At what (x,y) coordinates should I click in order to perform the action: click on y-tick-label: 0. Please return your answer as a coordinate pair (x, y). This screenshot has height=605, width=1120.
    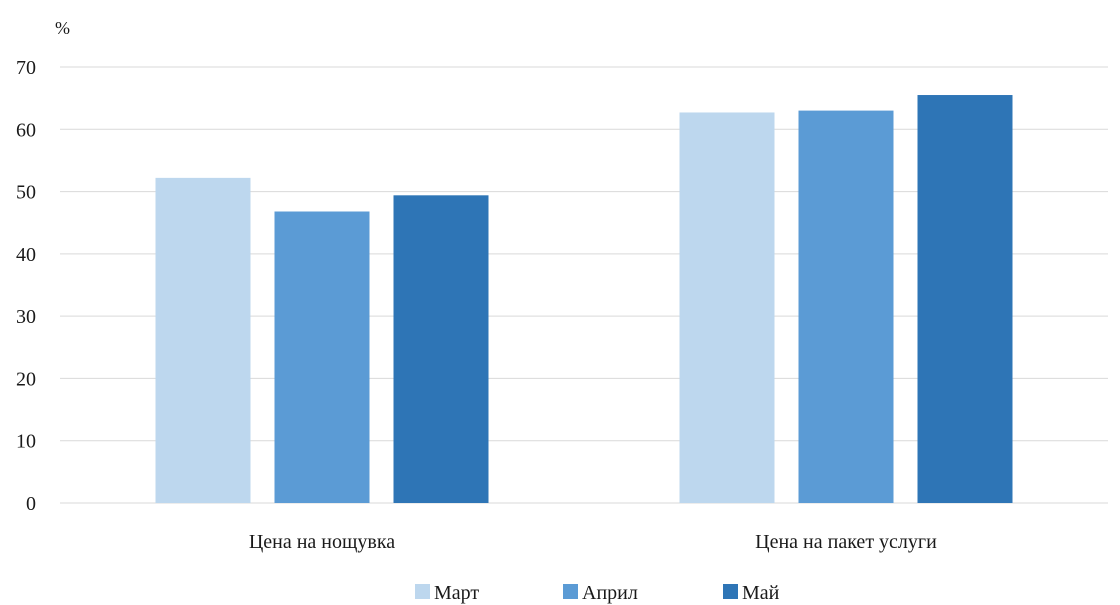
    Looking at the image, I should click on (31, 504).